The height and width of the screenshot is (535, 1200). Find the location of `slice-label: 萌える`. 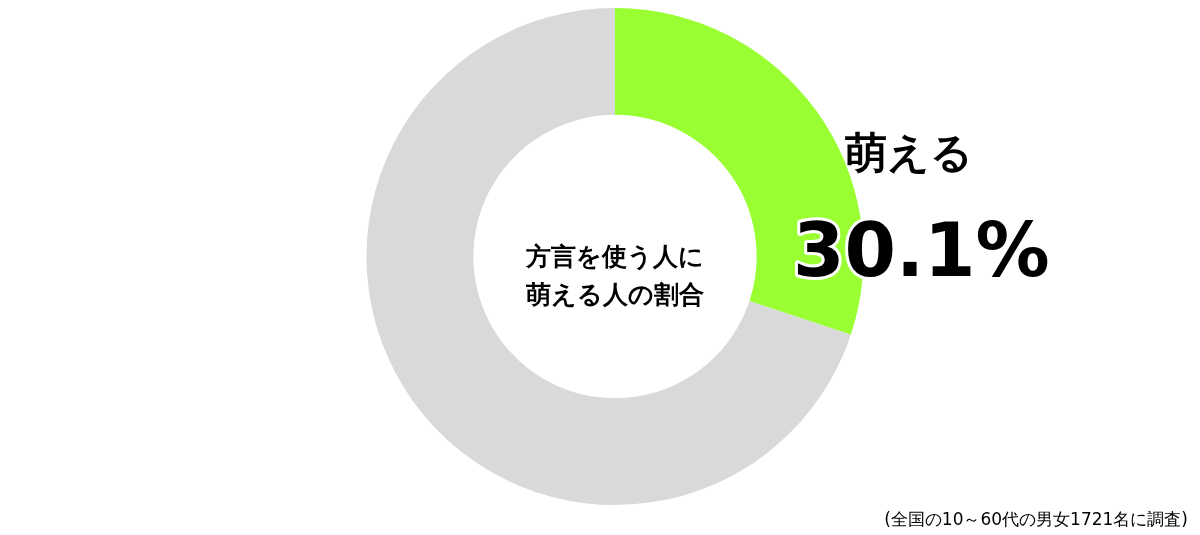

slice-label: 萌える is located at coordinates (908, 153).